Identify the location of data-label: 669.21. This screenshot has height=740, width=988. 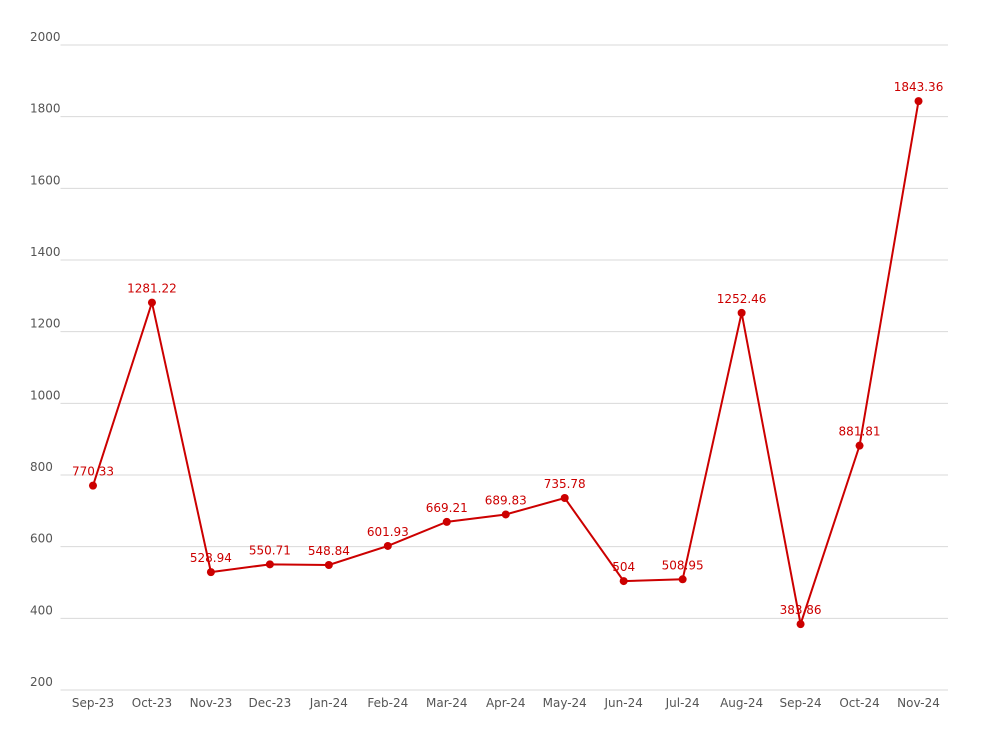
(447, 508).